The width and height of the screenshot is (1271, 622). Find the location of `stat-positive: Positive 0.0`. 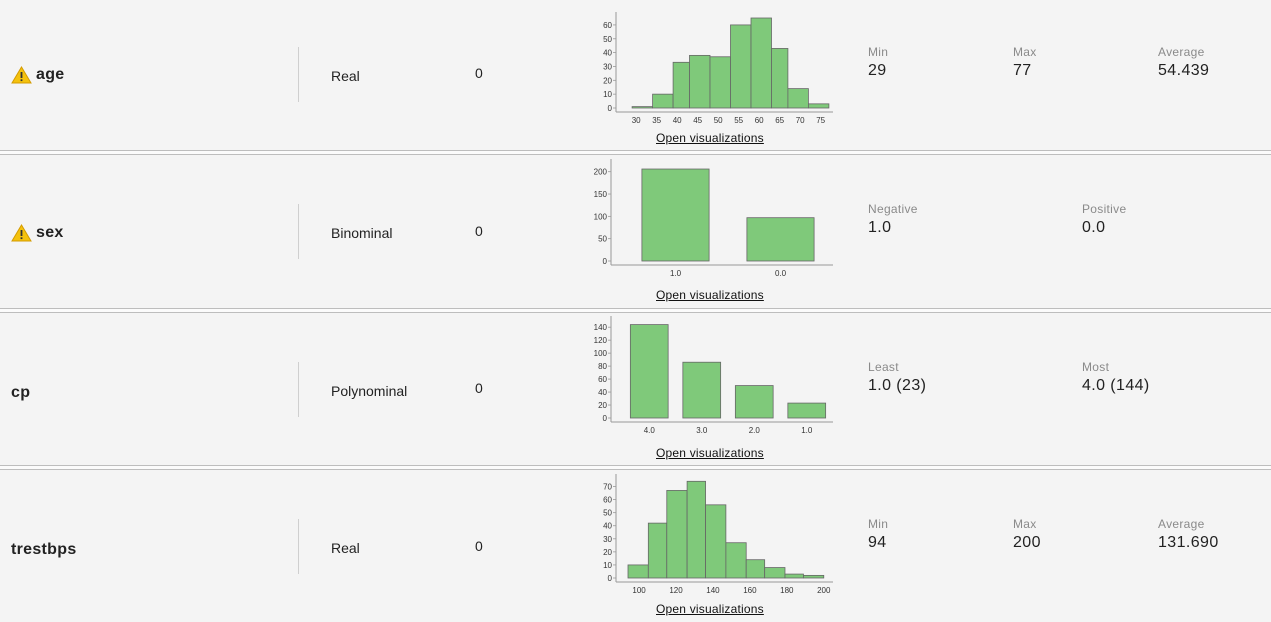

stat-positive: Positive 0.0 is located at coordinates (1104, 219).